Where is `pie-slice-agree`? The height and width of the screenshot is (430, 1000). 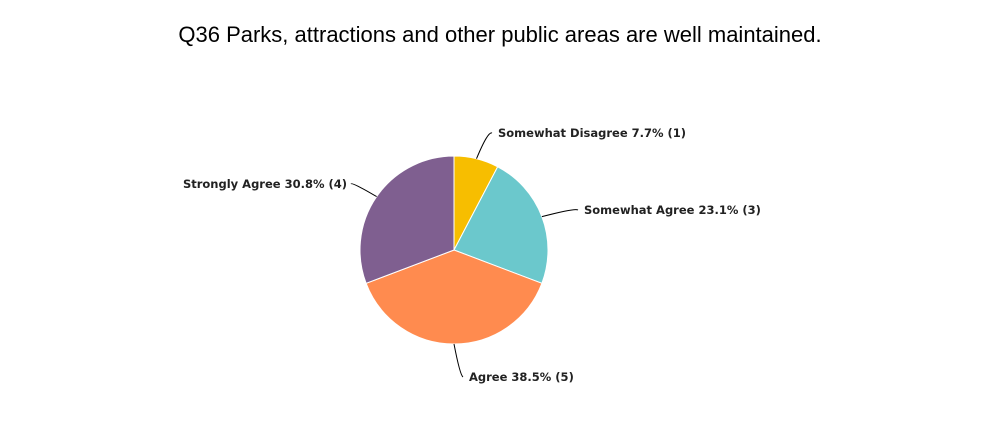
pie-slice-agree is located at coordinates (454, 297).